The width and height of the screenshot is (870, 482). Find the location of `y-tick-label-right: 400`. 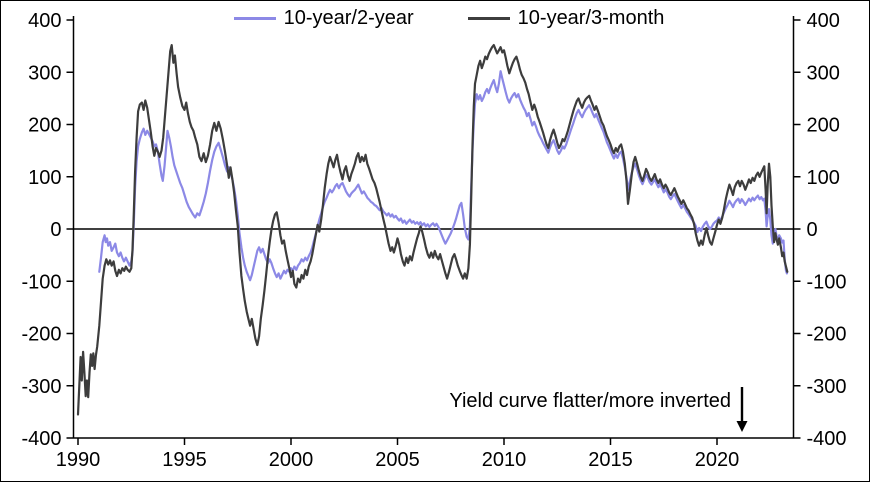

y-tick-label-right: 400 is located at coordinates (823, 21).